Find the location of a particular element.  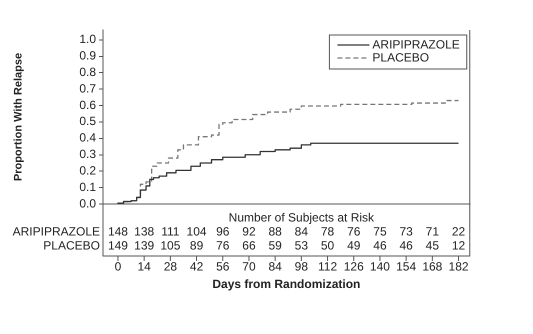

text: 111 is located at coordinates (170, 231).